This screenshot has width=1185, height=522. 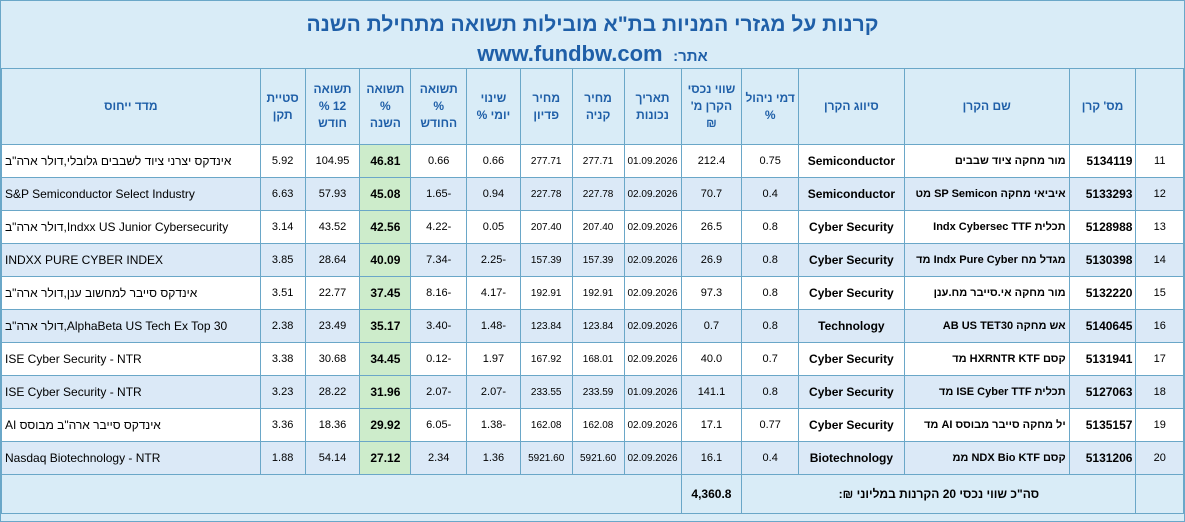 I want to click on fund-id: 5127063, so click(x=1102, y=392).